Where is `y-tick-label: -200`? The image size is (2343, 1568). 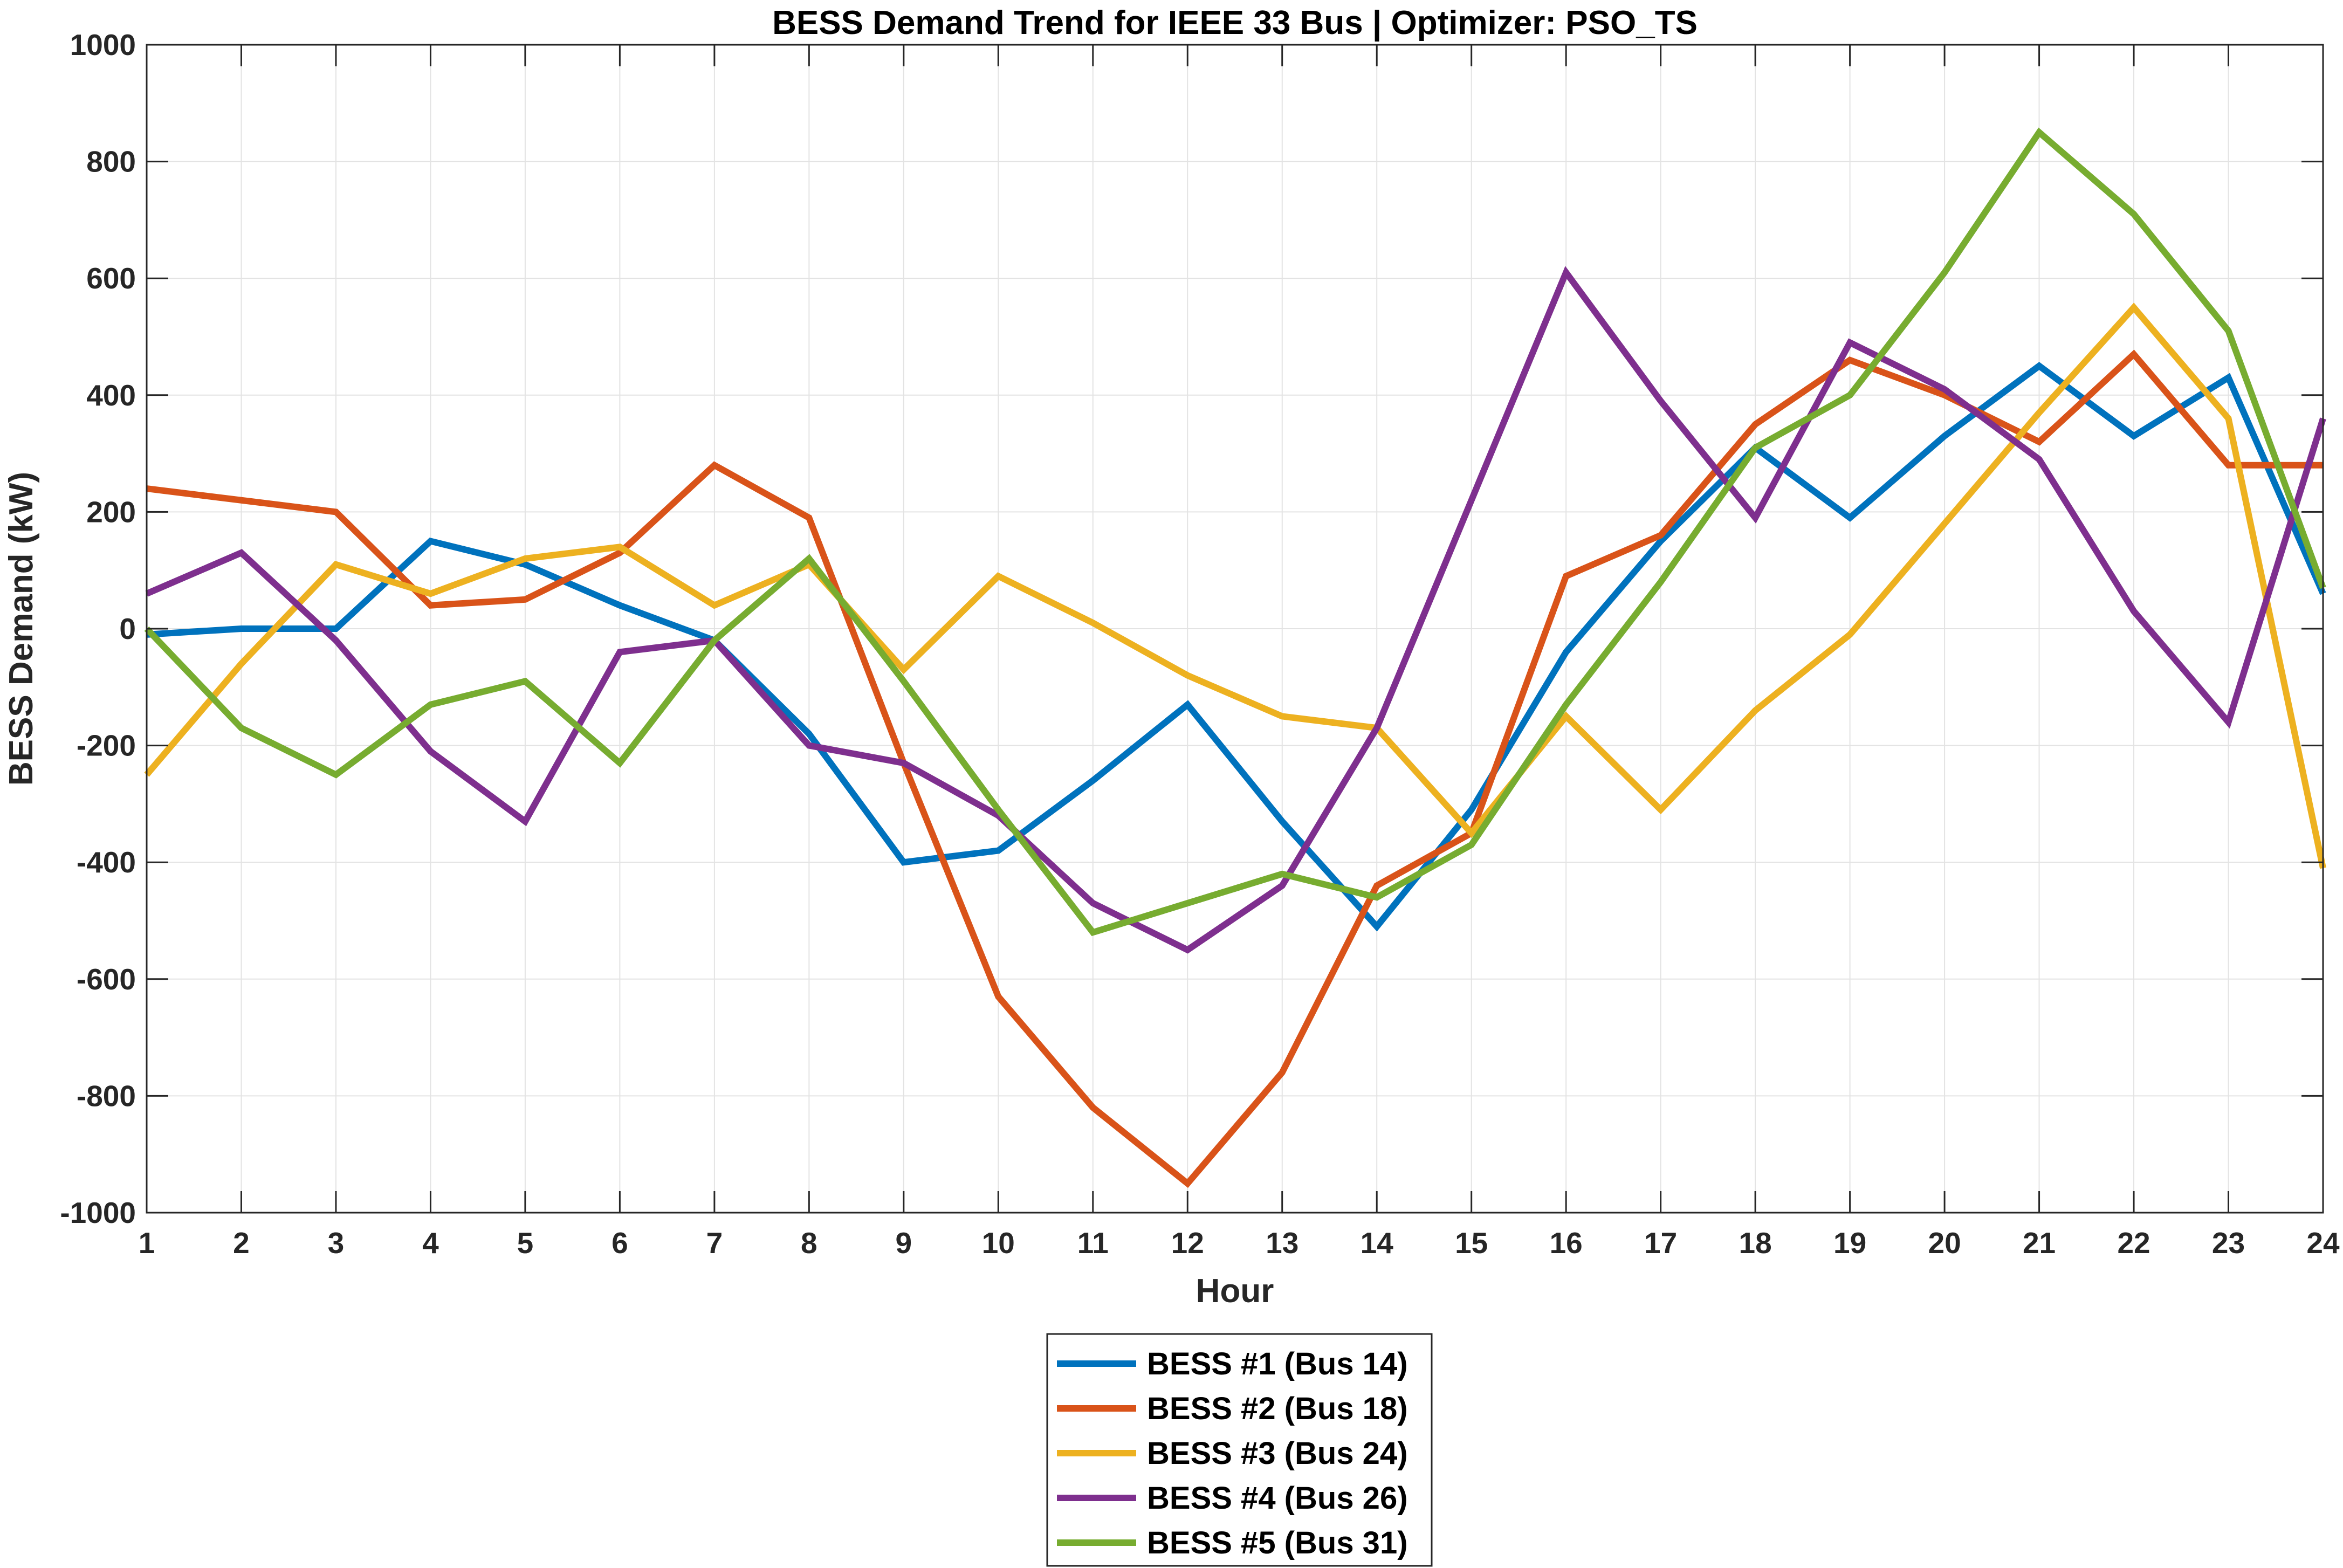
y-tick-label: -200 is located at coordinates (106, 745).